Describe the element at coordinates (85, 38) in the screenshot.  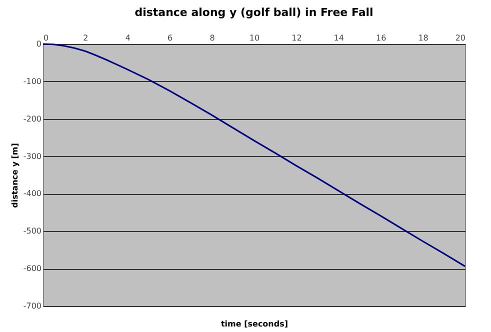
I see `x-tick-label: 2` at that location.